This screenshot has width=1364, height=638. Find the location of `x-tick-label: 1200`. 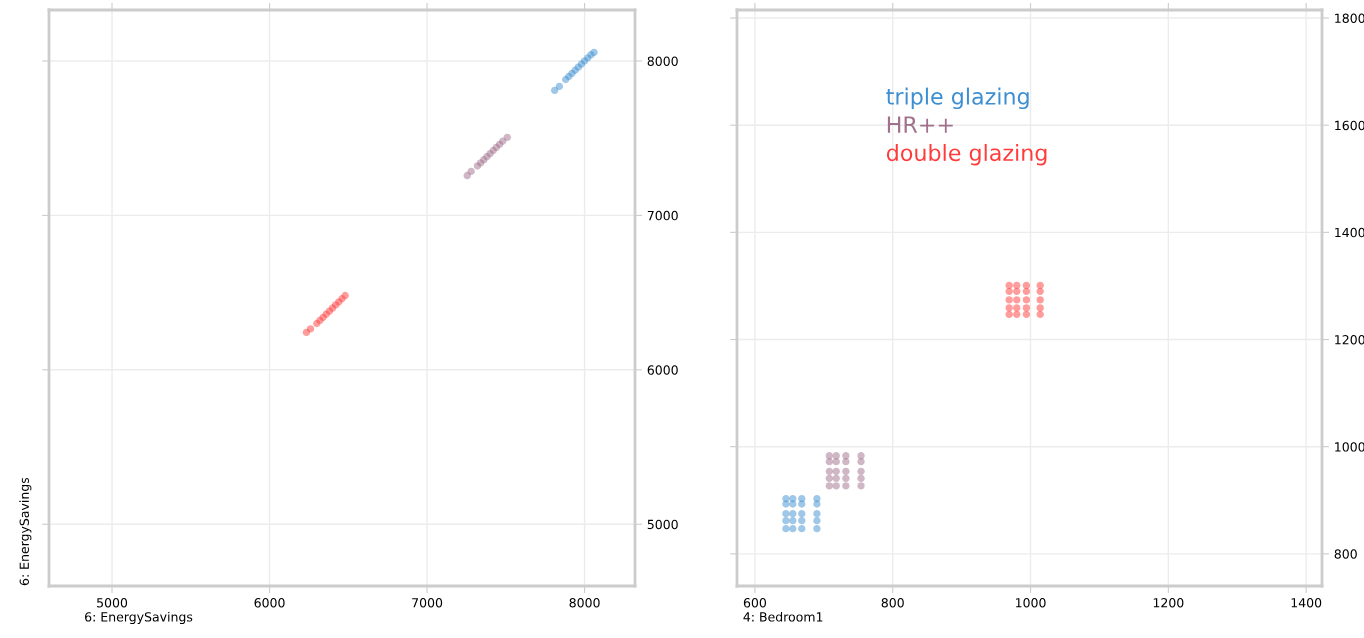

x-tick-label: 1200 is located at coordinates (1168, 603).